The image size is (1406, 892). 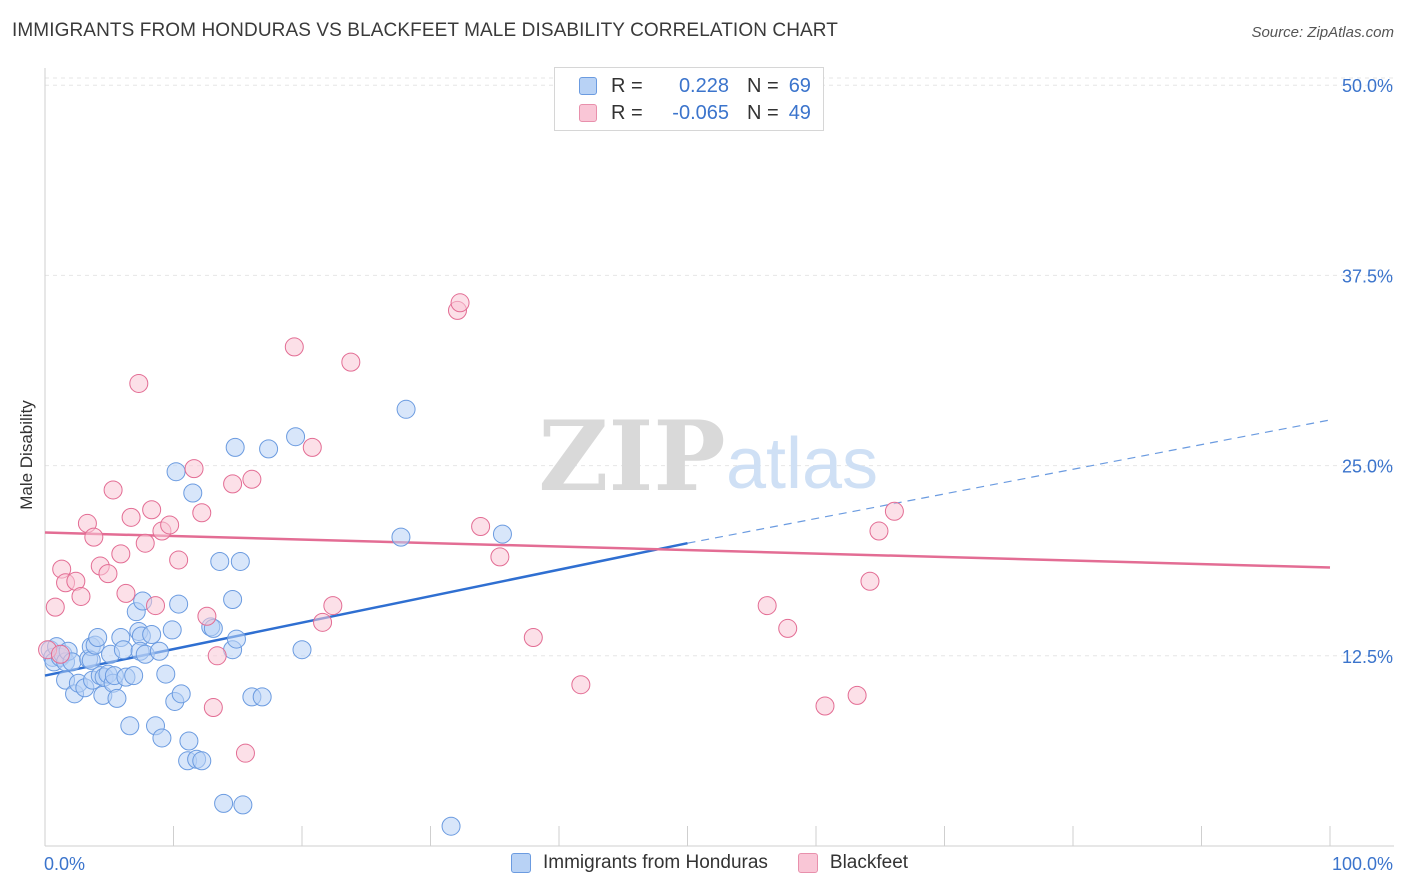 I want to click on chart-source: Source: ZipAtlas.com, so click(x=1322, y=32).